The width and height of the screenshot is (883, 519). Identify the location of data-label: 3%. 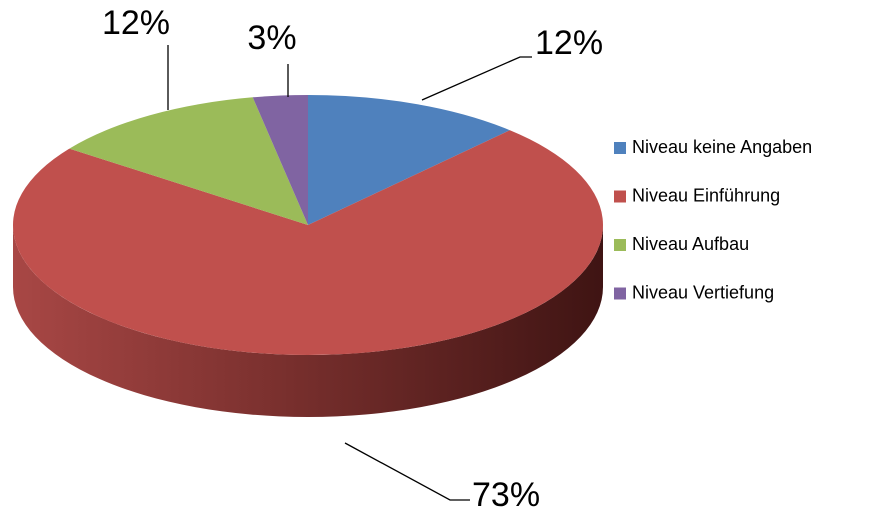
(271, 38).